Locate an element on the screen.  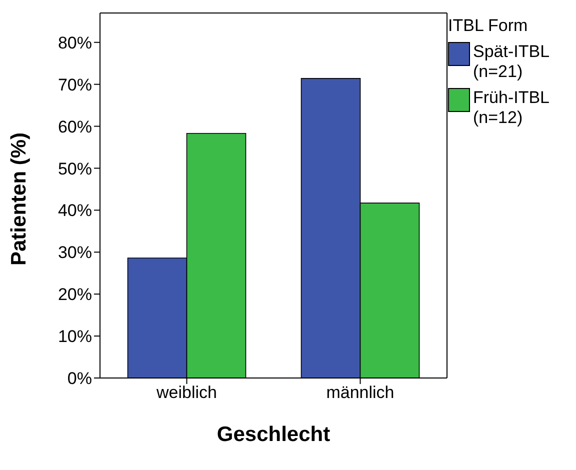
y-tick-label: 60% is located at coordinates (75, 126).